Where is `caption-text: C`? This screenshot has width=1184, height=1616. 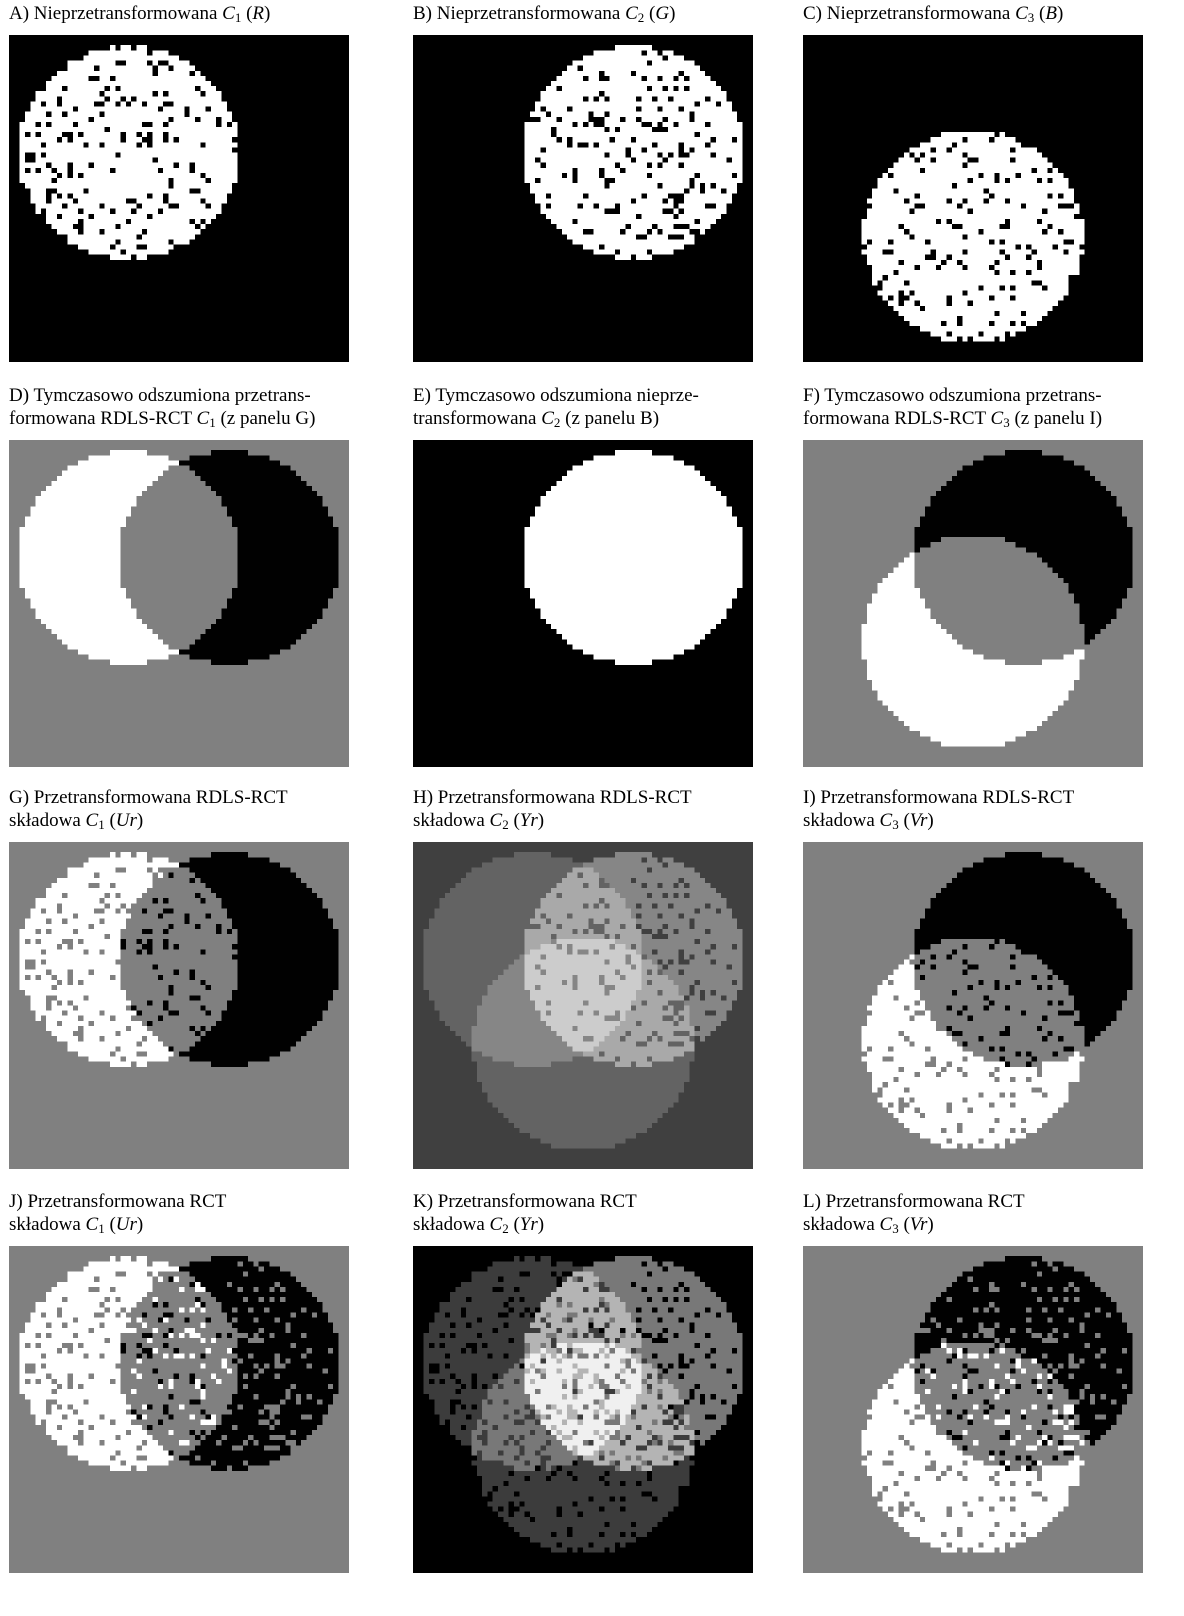
caption-text: C is located at coordinates (547, 418).